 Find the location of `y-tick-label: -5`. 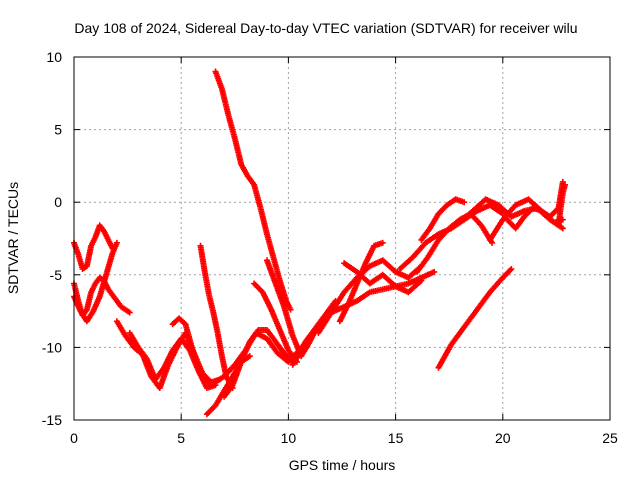

y-tick-label: -5 is located at coordinates (56, 275).